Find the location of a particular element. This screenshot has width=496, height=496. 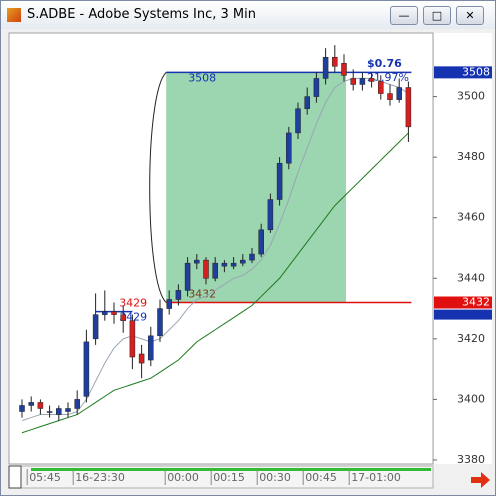

level-label: 3508 is located at coordinates (202, 77).